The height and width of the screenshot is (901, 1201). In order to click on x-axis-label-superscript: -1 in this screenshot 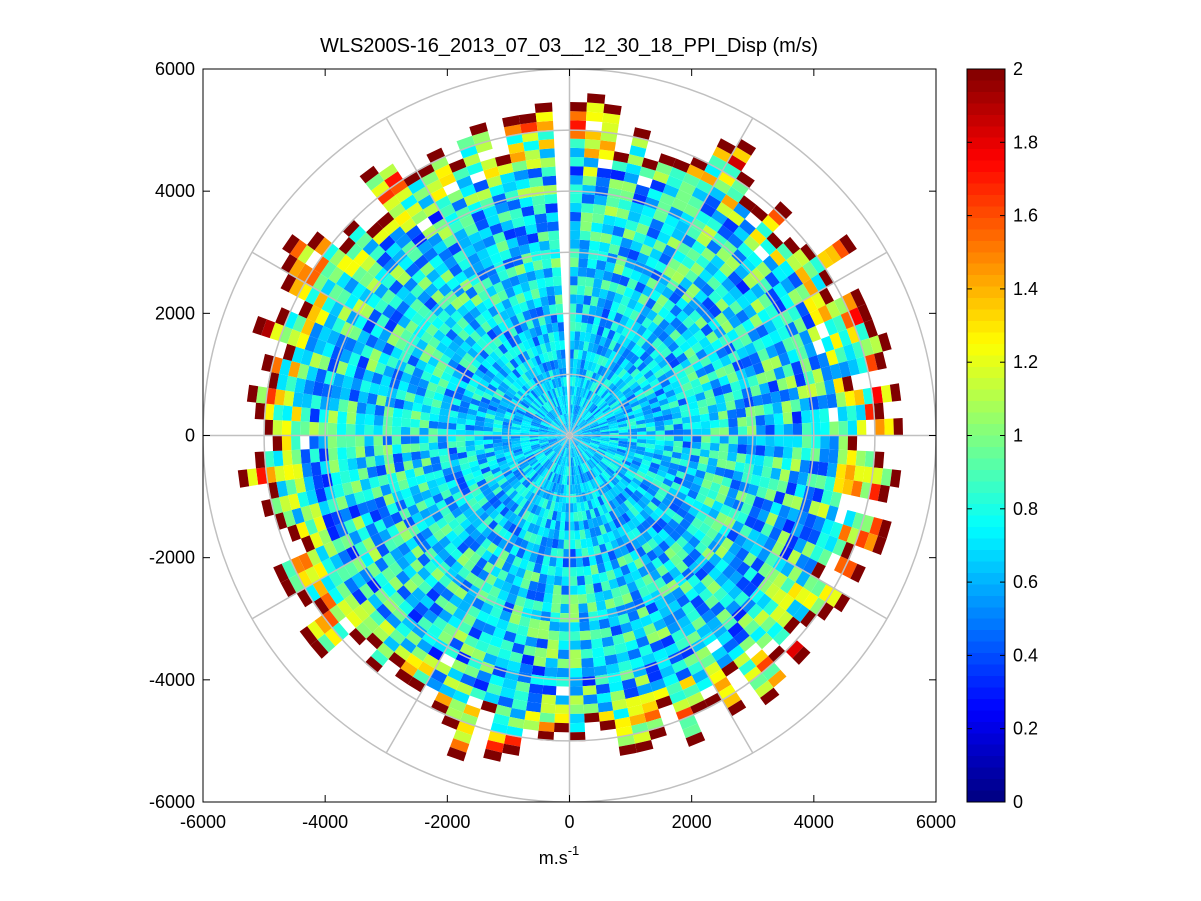, I will do `click(574, 850)`.